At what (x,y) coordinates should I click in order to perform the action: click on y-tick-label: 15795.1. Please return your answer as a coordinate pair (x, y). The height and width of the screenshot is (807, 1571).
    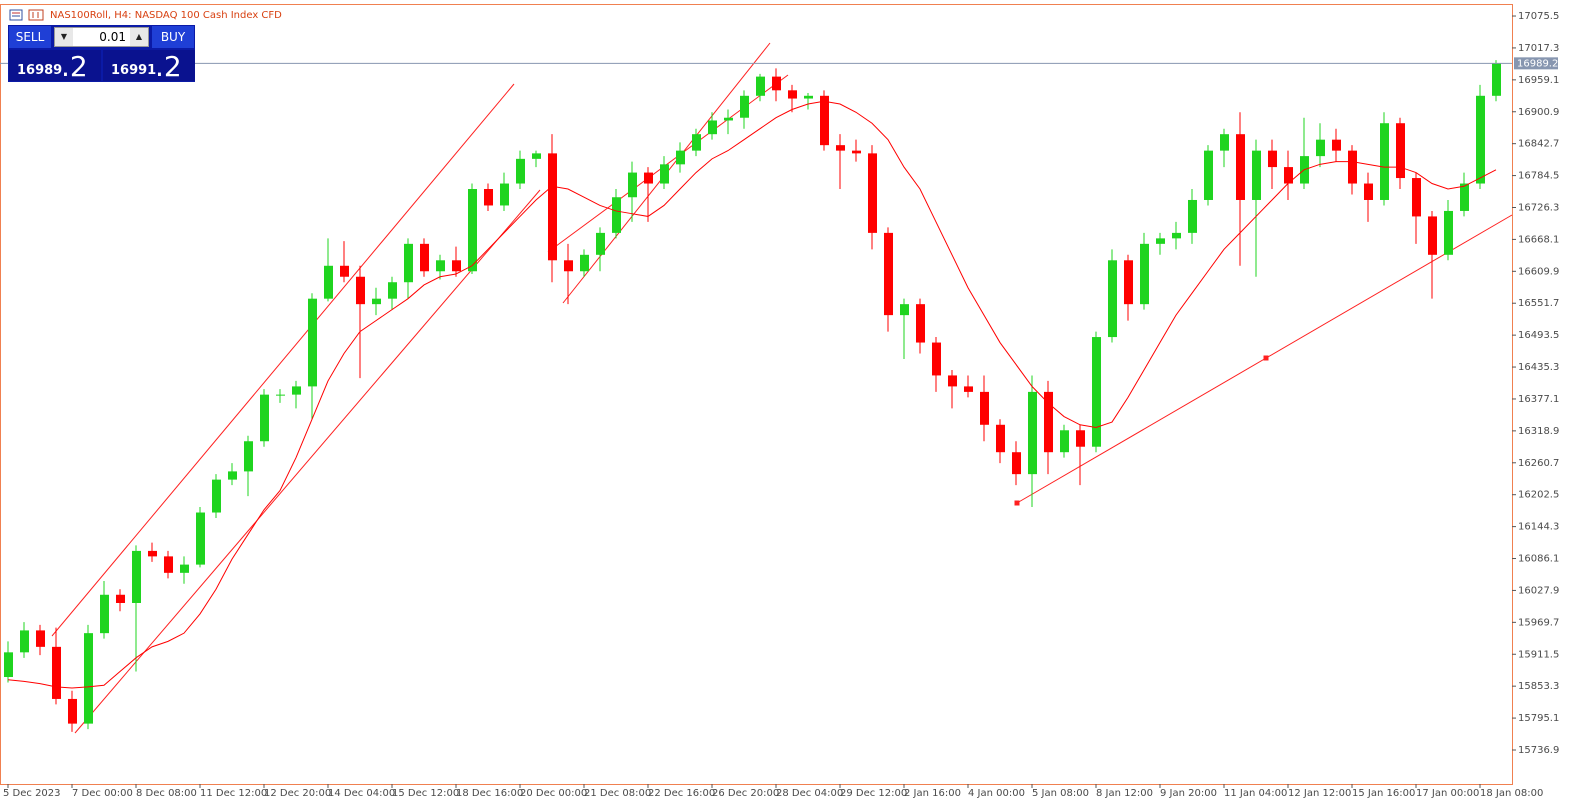
    Looking at the image, I should click on (1538, 718).